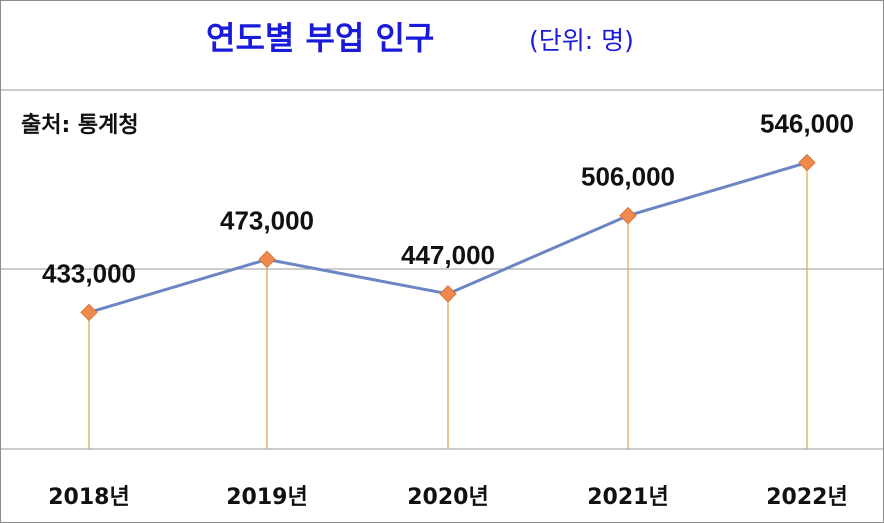 Image resolution: width=884 pixels, height=523 pixels. Describe the element at coordinates (581, 40) in the screenshot. I see `unit-note: (단위: 명)` at that location.